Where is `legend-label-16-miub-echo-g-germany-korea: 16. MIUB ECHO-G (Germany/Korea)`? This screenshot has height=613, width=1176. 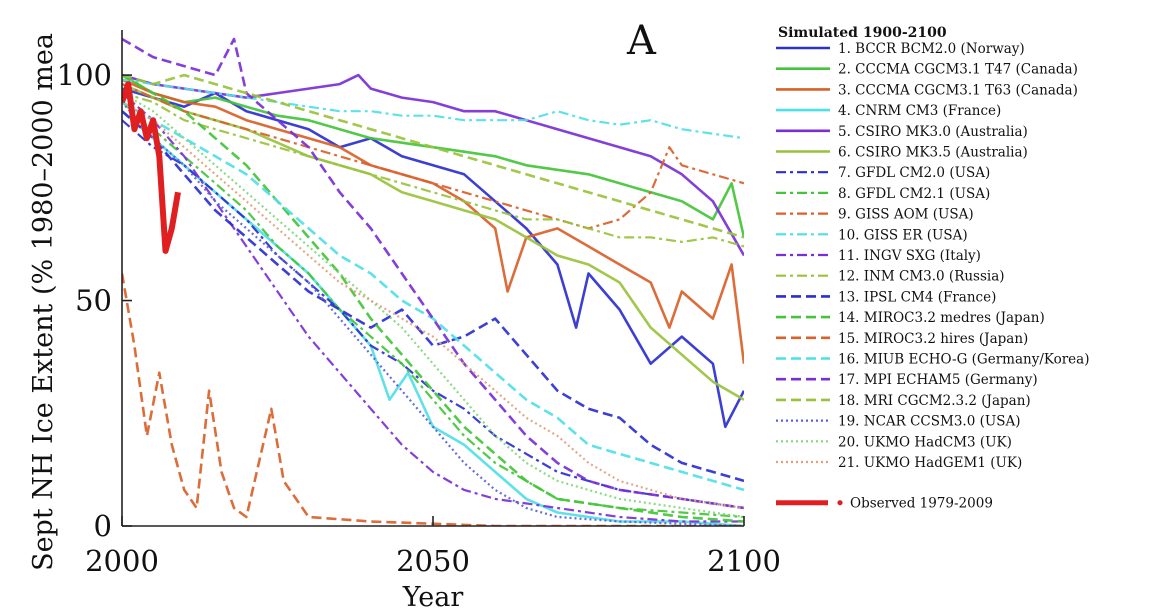
legend-label-16-miub-echo-g-germany-korea: 16. MIUB ECHO-G (Germany/Korea) is located at coordinates (963, 360).